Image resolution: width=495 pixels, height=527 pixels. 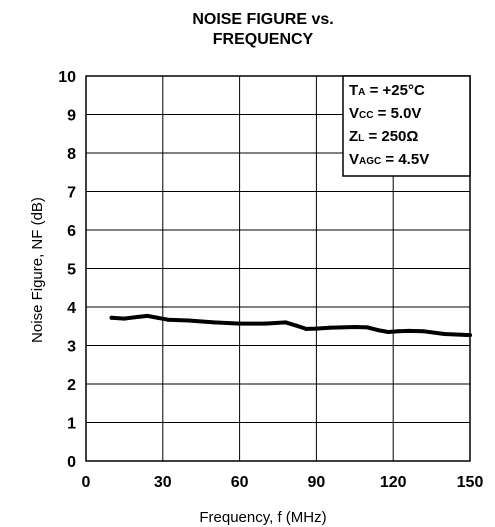 I want to click on x-tick-label: 90, so click(x=317, y=482).